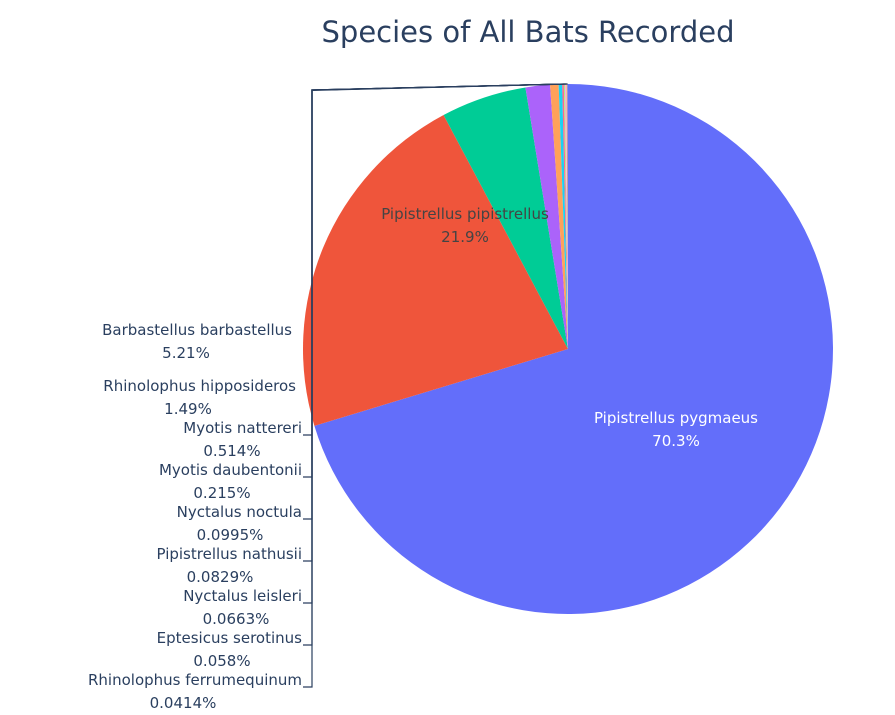 The height and width of the screenshot is (715, 895). Describe the element at coordinates (195, 680) in the screenshot. I see `slice-label-name: Rhinolophus ferrumequinum` at that location.